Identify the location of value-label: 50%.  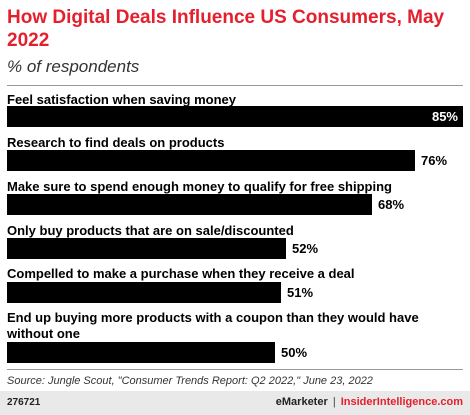
(294, 352).